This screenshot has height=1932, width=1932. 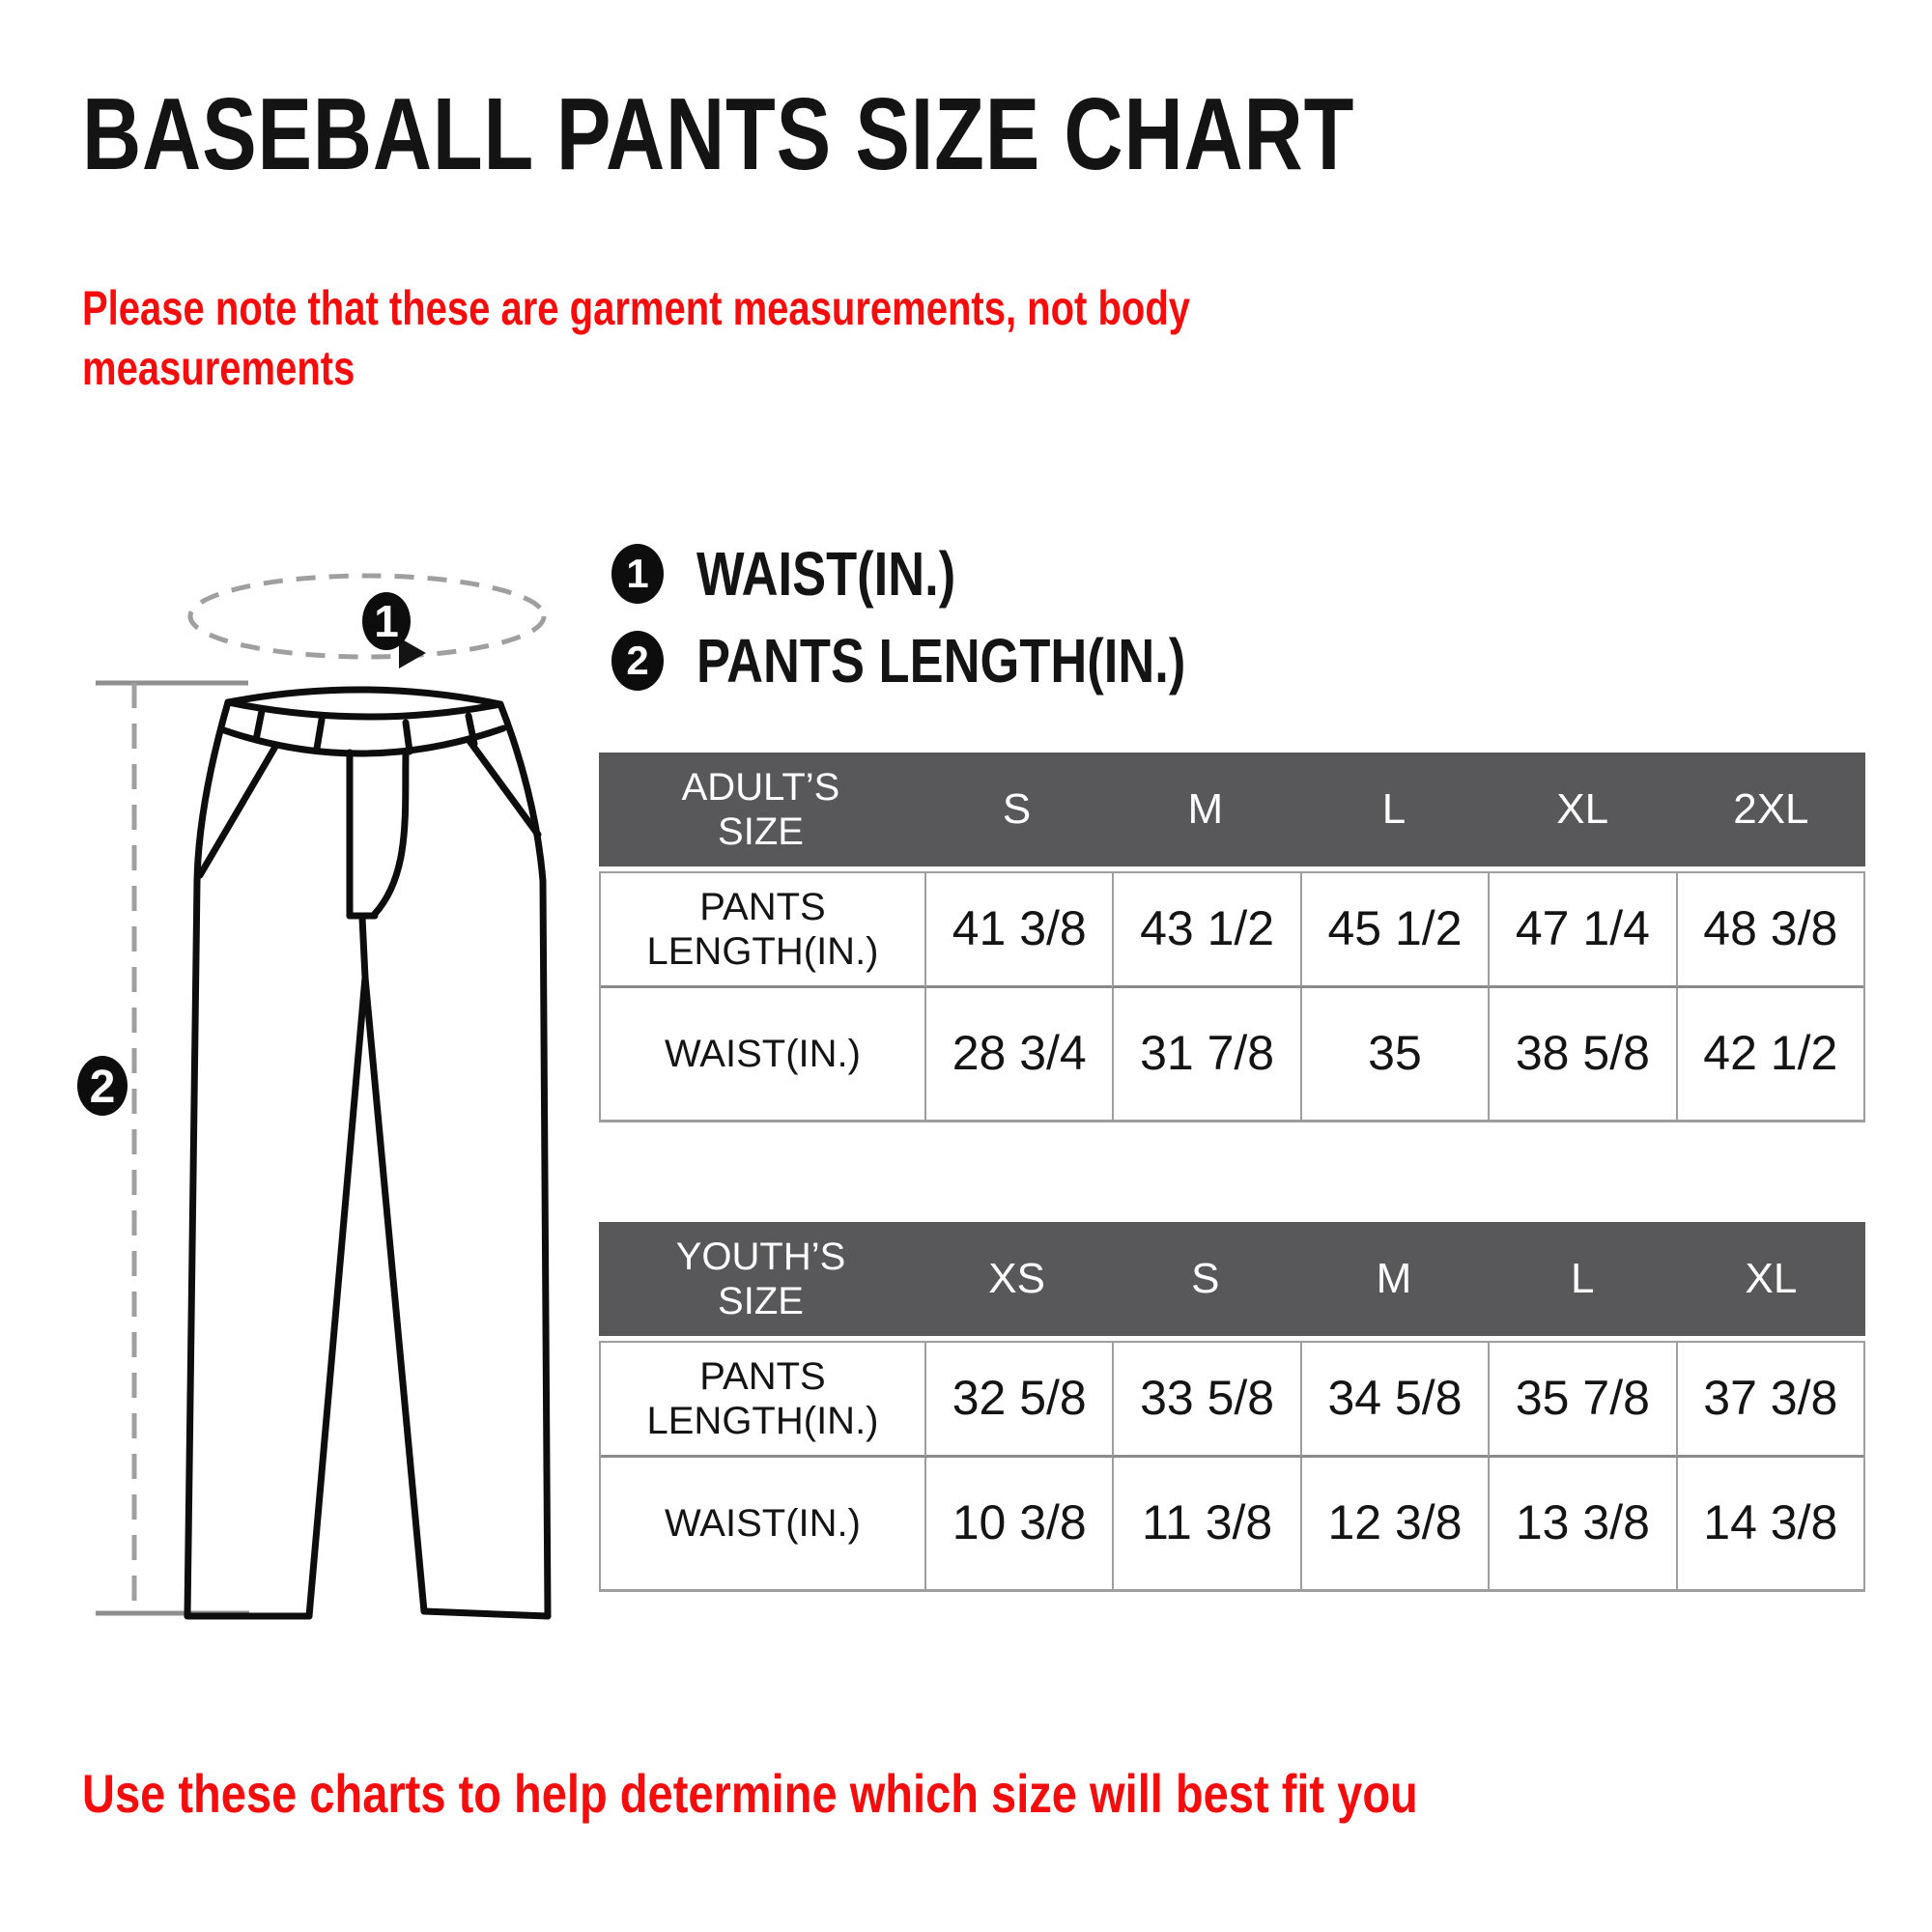 What do you see at coordinates (208, 1159) in the screenshot?
I see `left-outer-seam` at bounding box center [208, 1159].